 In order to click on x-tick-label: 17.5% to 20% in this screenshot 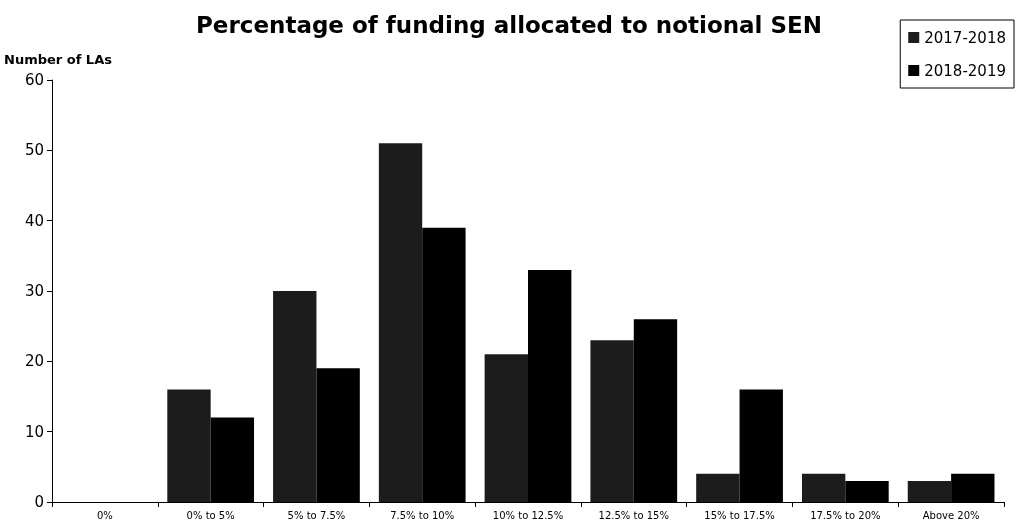, I will do `click(845, 515)`.